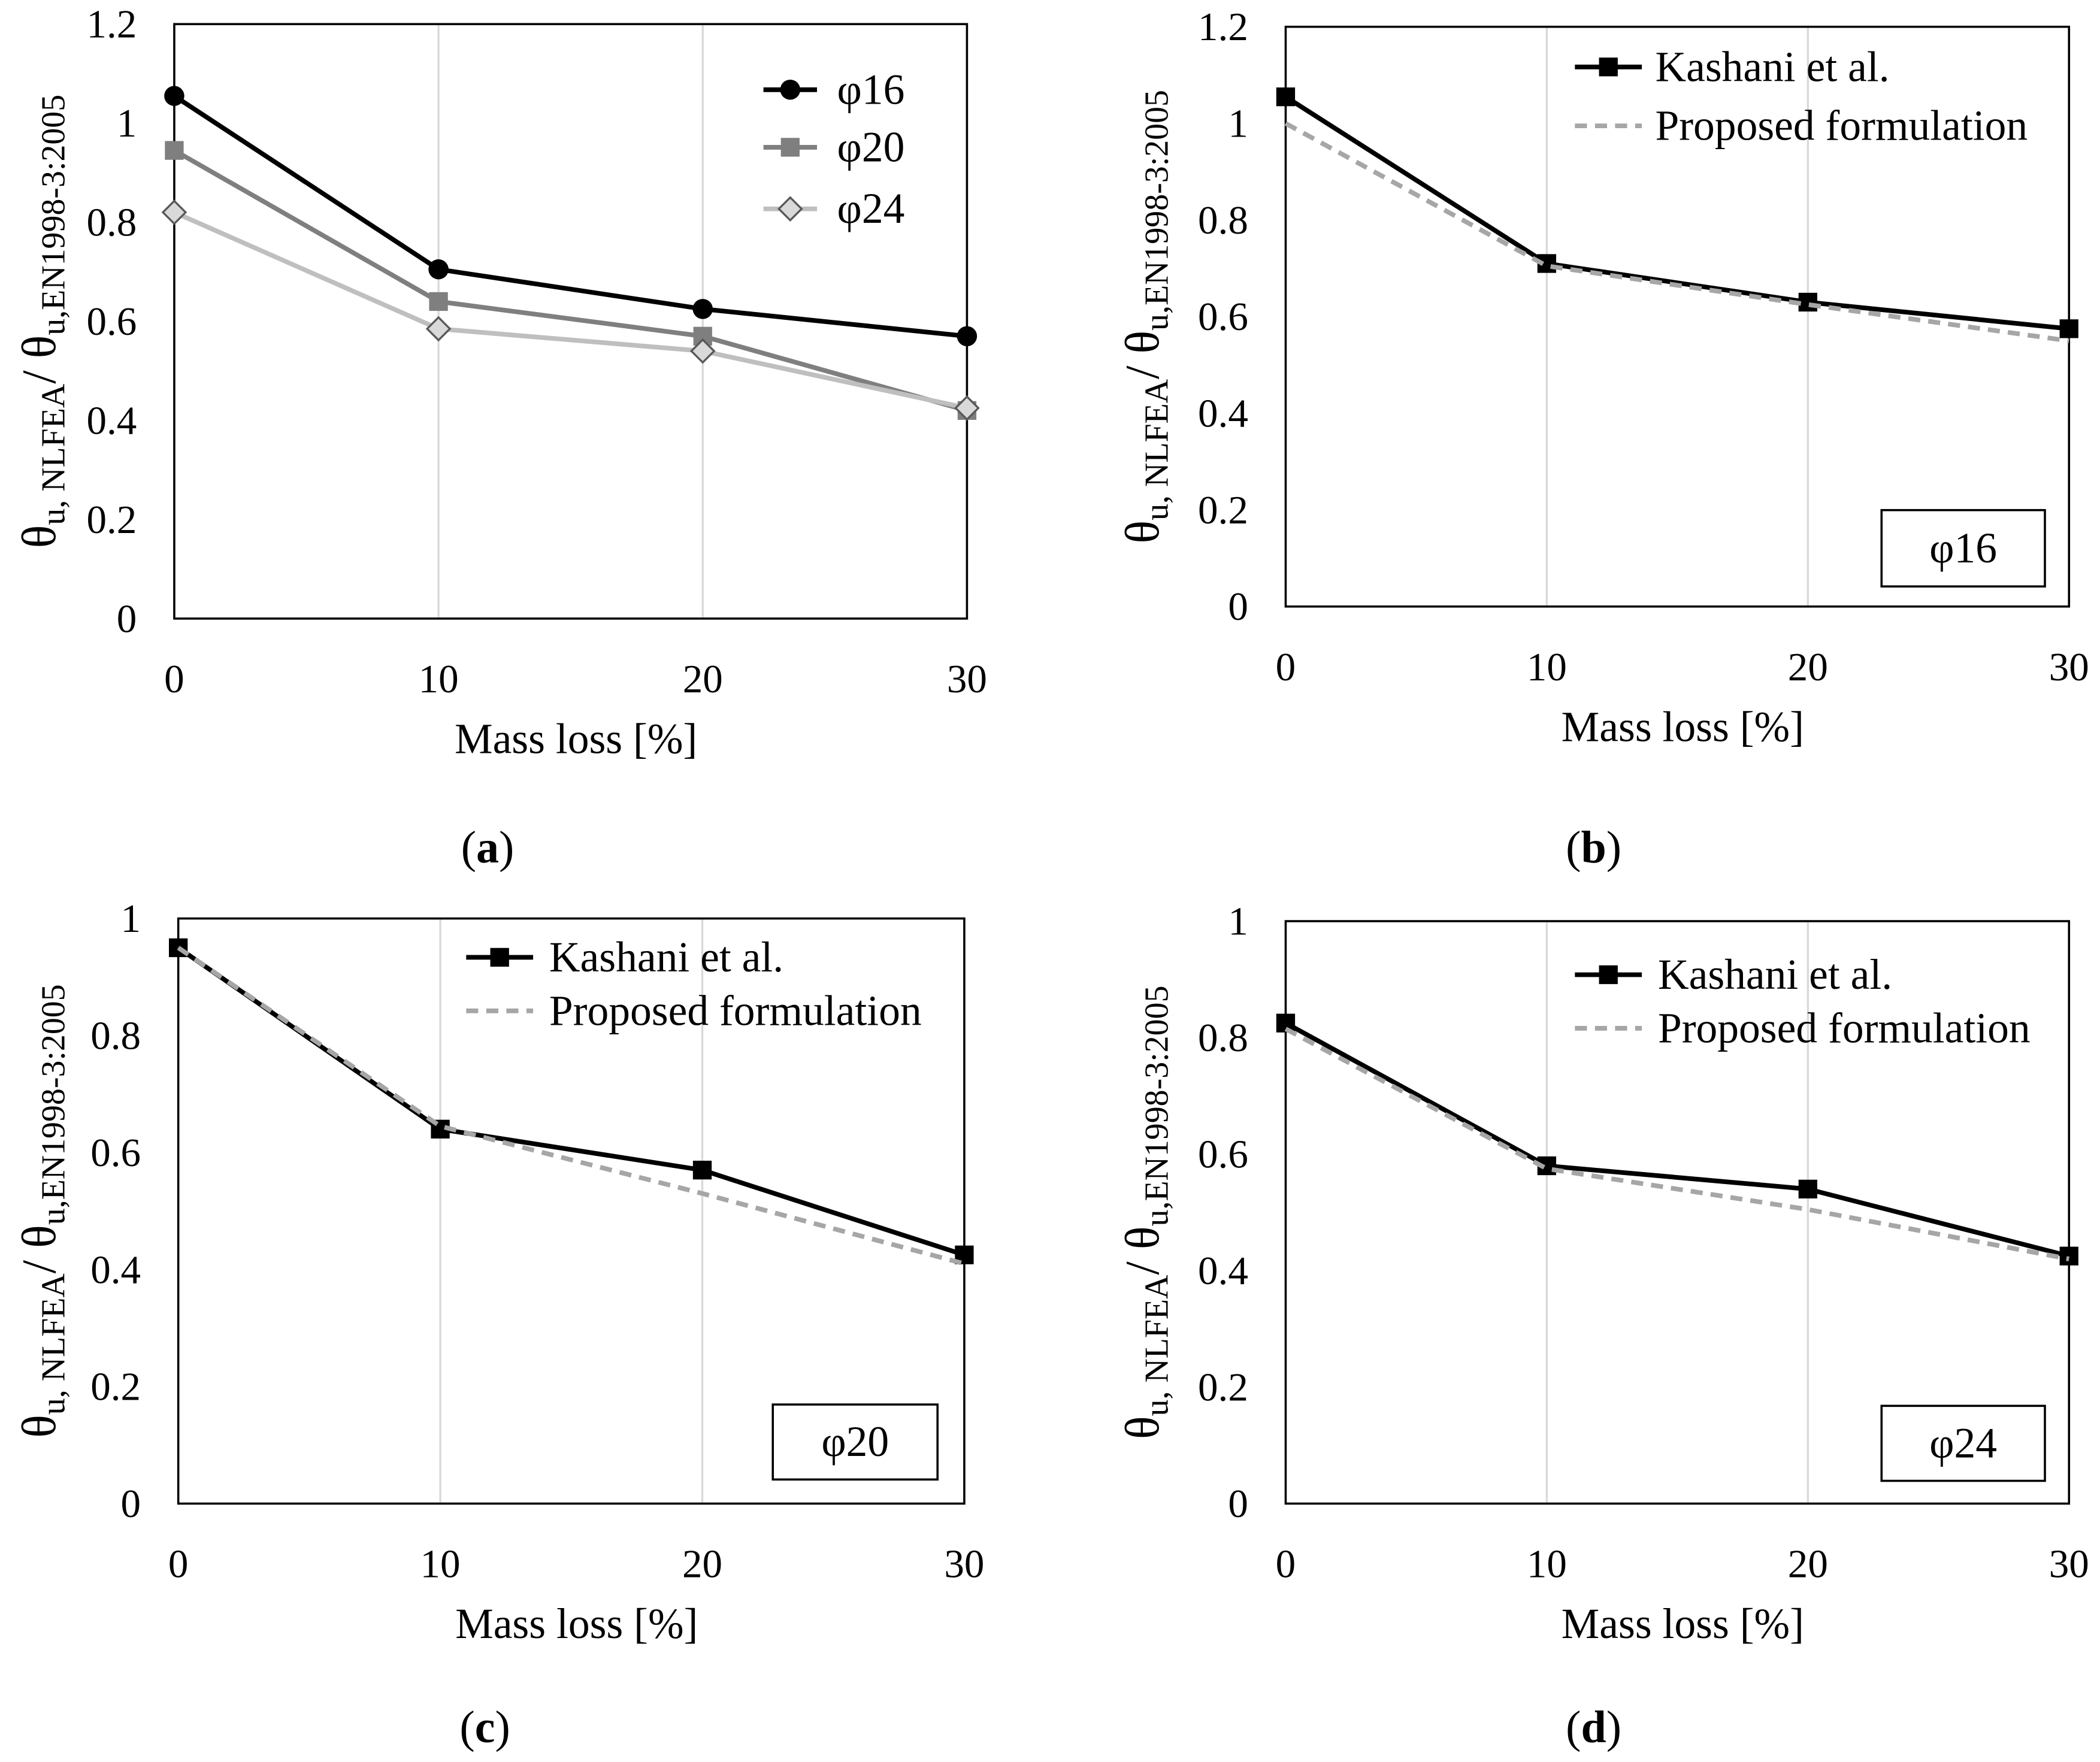 Image resolution: width=2100 pixels, height=1762 pixels. I want to click on data-point-phi20-x0, so click(174, 150).